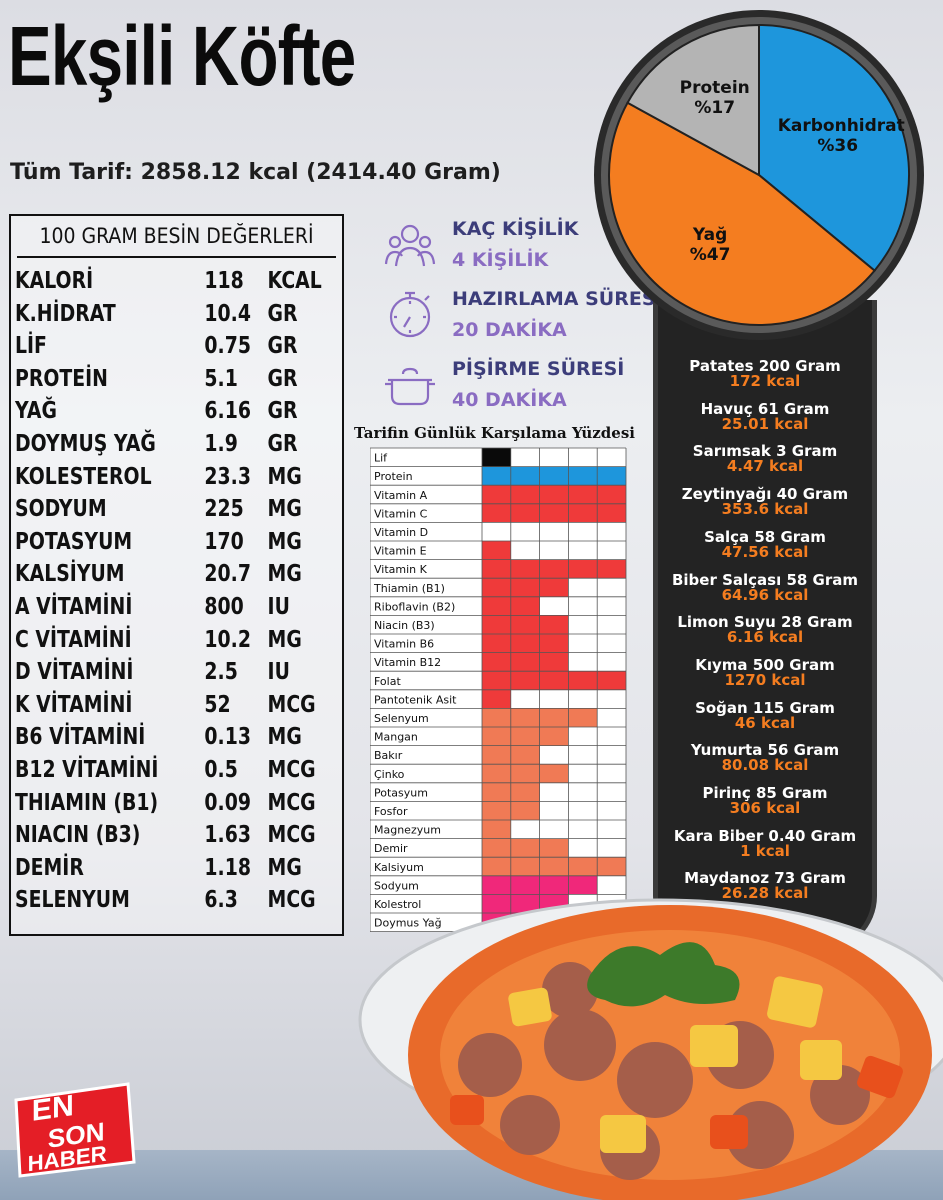  I want to click on daily-bar-label: Kalsiyum, so click(399, 867).